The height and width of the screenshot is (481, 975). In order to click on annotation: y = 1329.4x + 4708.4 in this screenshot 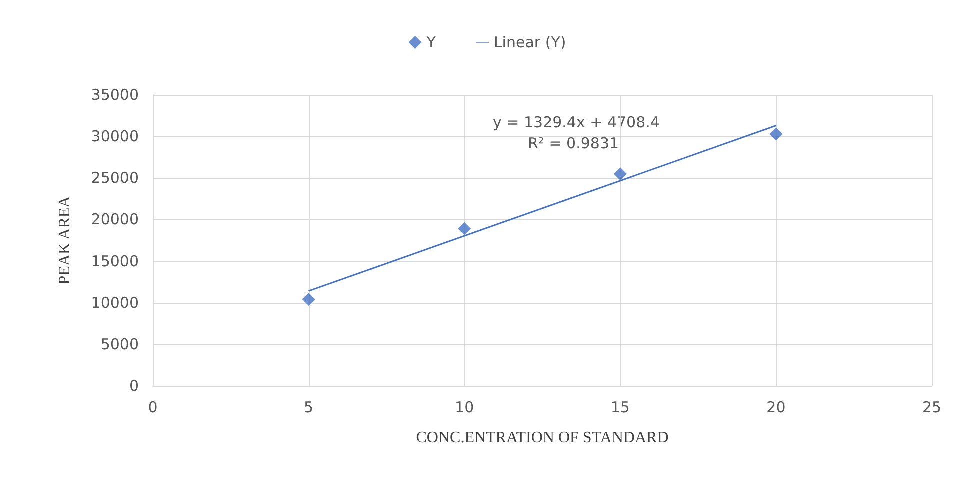, I will do `click(576, 123)`.